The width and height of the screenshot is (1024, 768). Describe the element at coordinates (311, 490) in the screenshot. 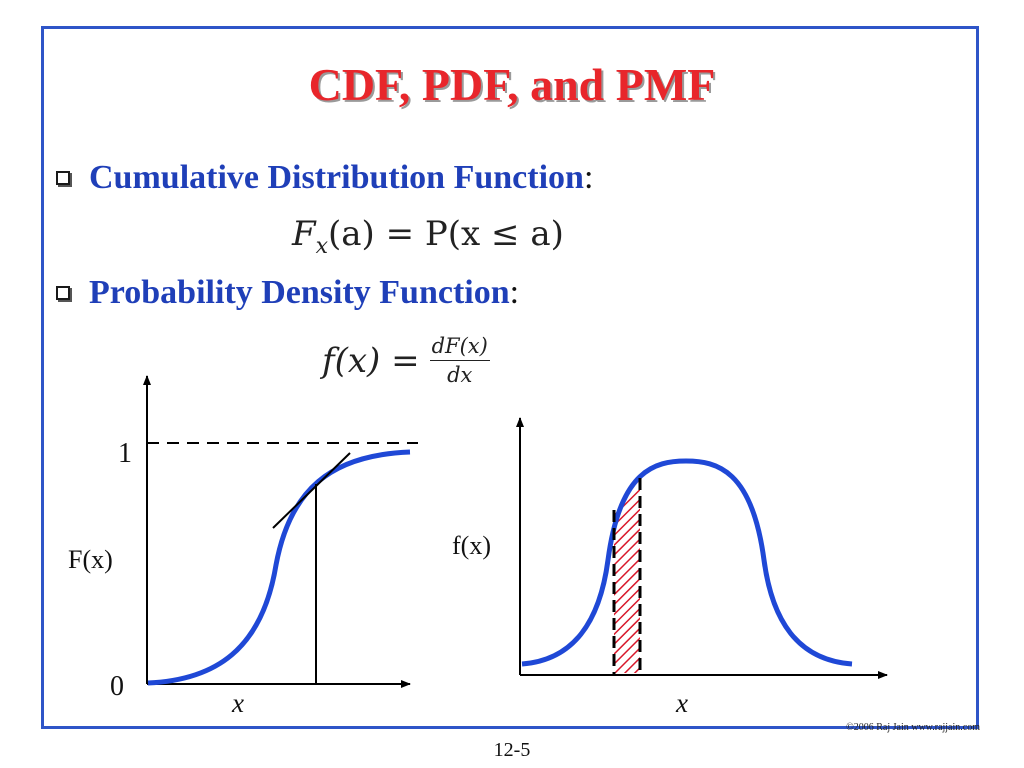

I see `cdf-tangent-line` at that location.